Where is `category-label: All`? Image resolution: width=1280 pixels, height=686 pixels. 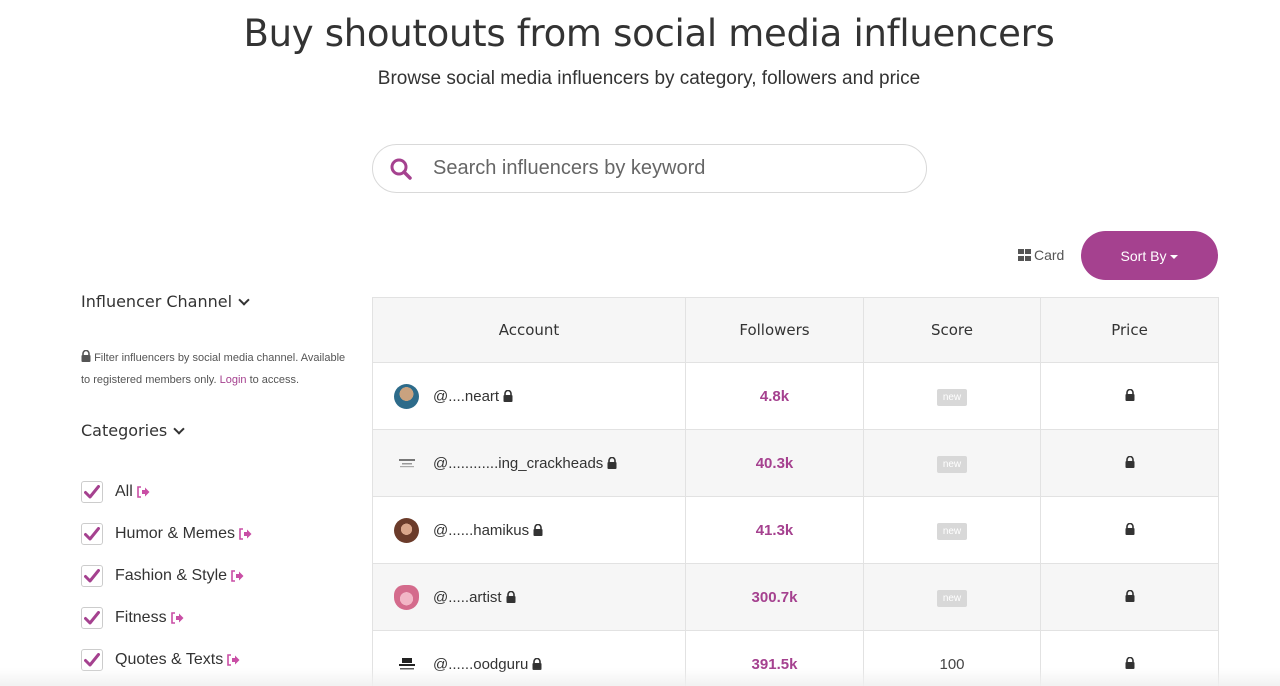 category-label: All is located at coordinates (124, 491).